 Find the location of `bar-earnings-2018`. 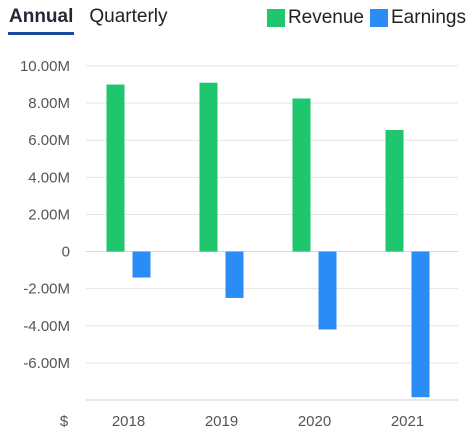

bar-earnings-2018 is located at coordinates (141, 264).